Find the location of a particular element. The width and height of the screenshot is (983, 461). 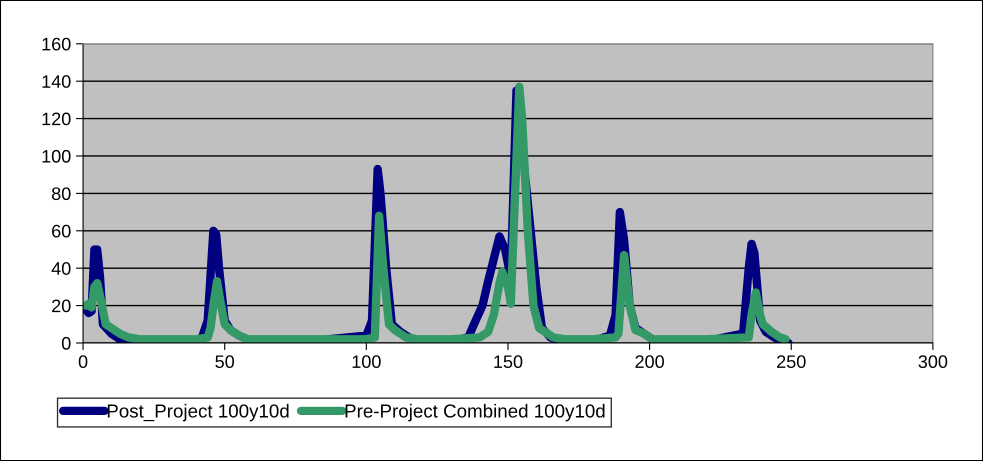

y-tick-label: 140 is located at coordinates (56, 81).